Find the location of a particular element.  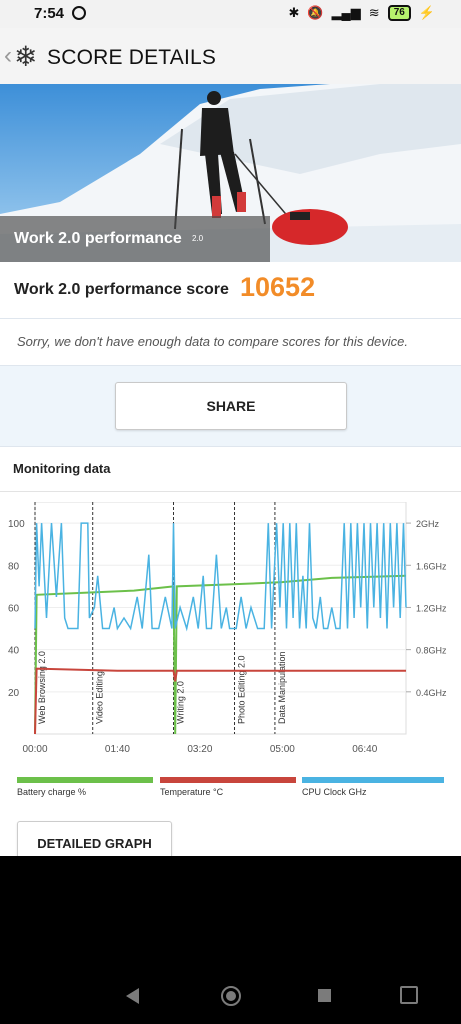

hero-caption-text: Work 2.0 performance is located at coordinates (98, 238).